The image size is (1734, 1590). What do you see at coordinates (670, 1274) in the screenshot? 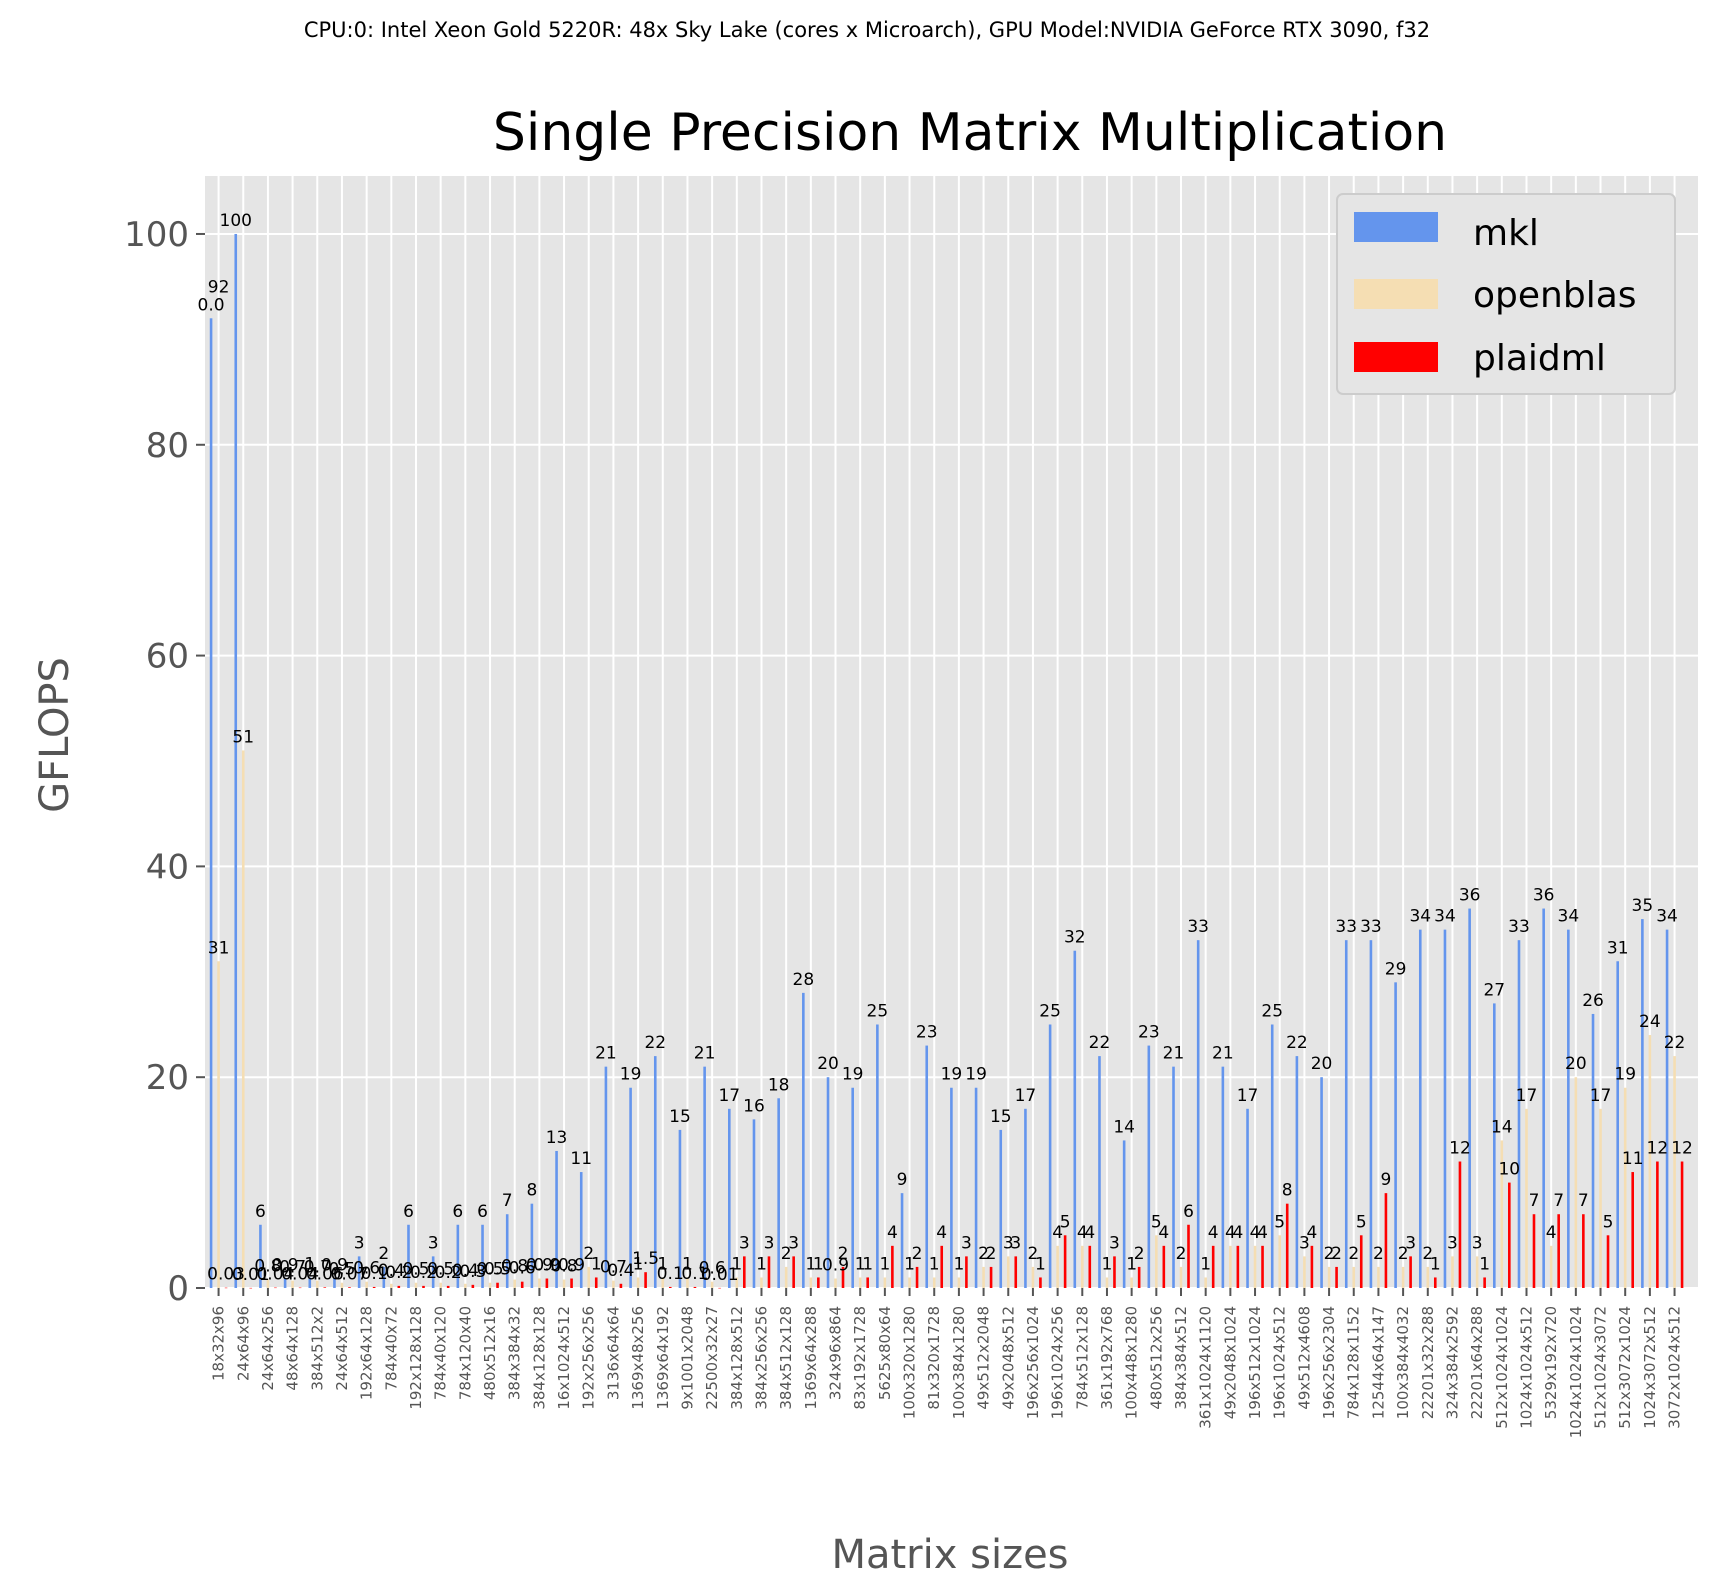
I see `bar-label-plaidml: 0.1` at bounding box center [670, 1274].